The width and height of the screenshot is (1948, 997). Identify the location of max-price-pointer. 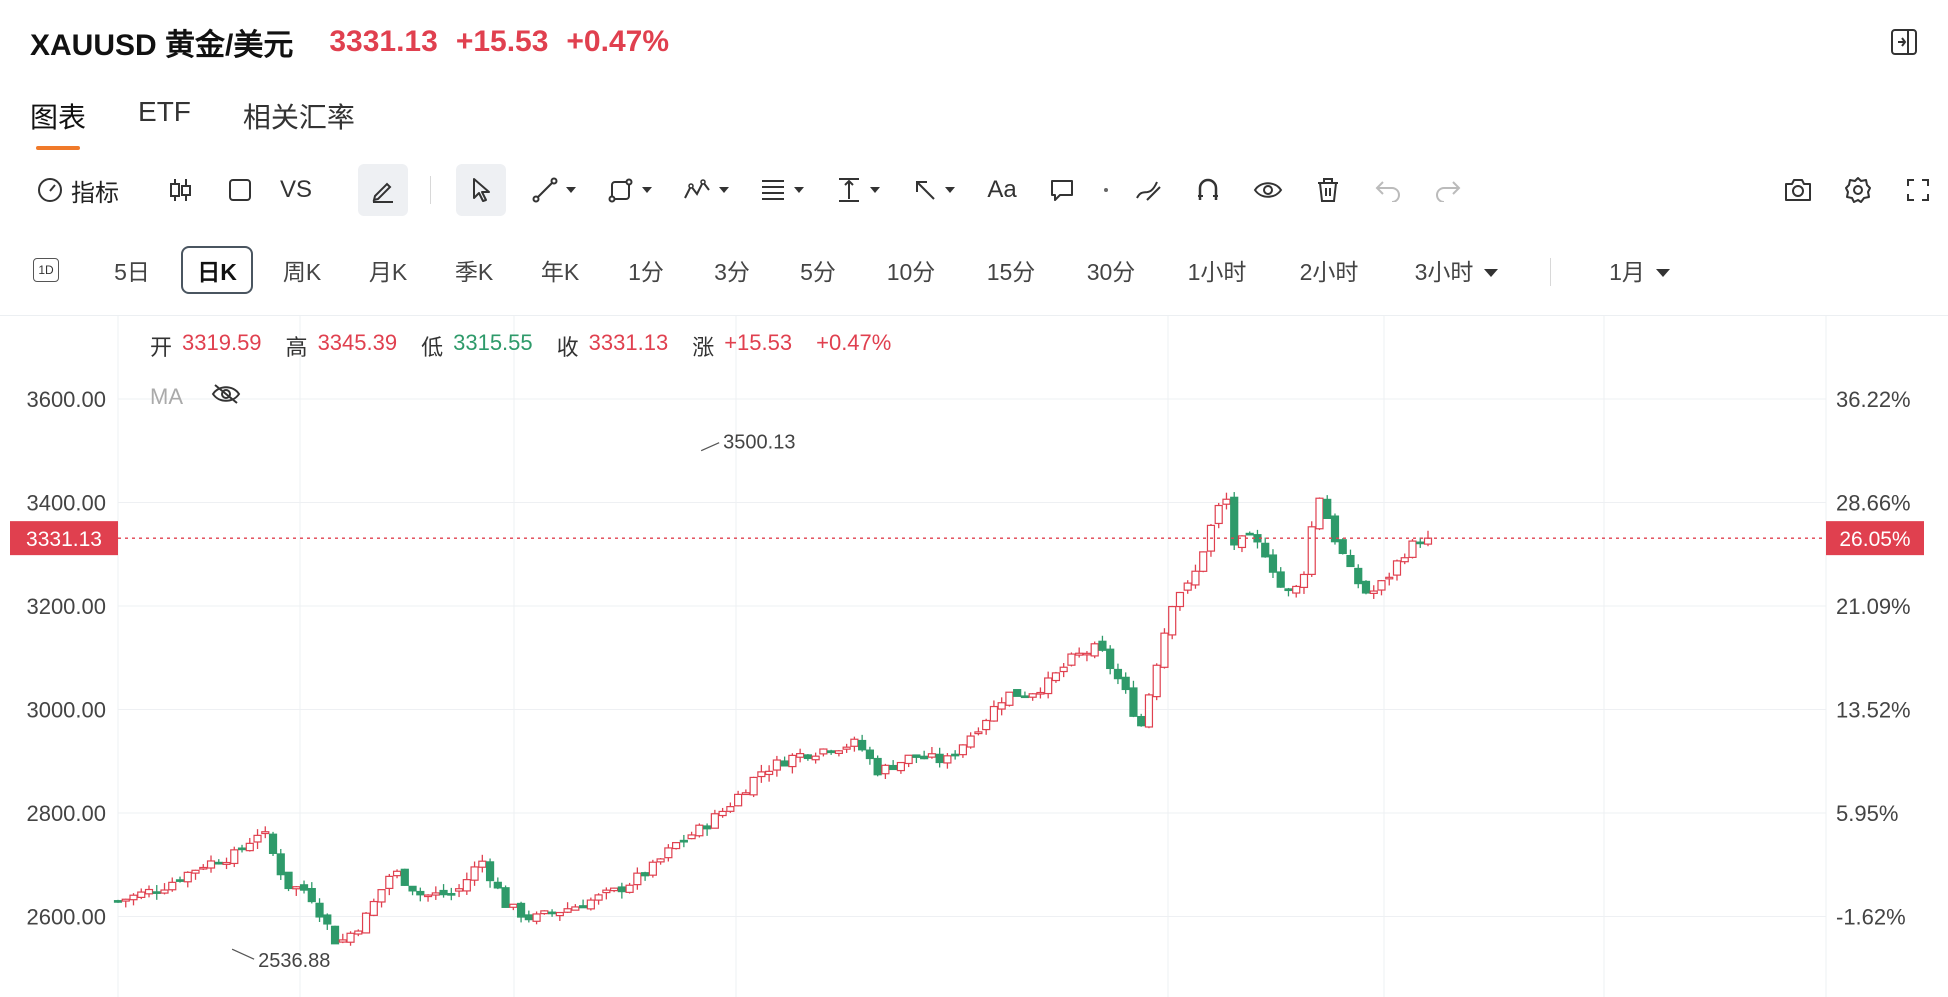
(710, 447).